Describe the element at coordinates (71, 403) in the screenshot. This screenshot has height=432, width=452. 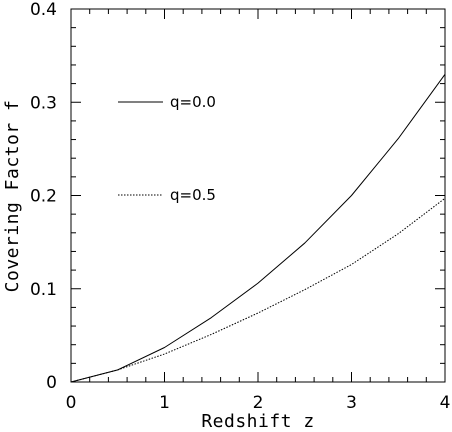
I see `x-tick-label: 0` at that location.